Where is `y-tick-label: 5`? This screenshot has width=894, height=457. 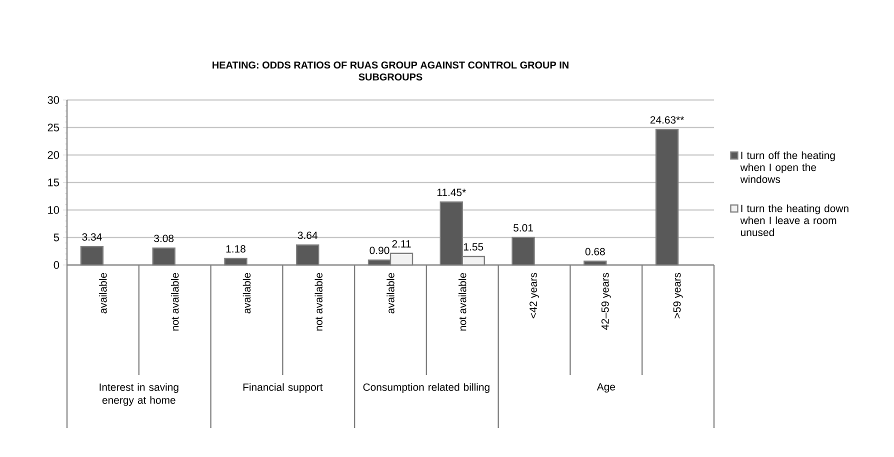 y-tick-label: 5 is located at coordinates (57, 238).